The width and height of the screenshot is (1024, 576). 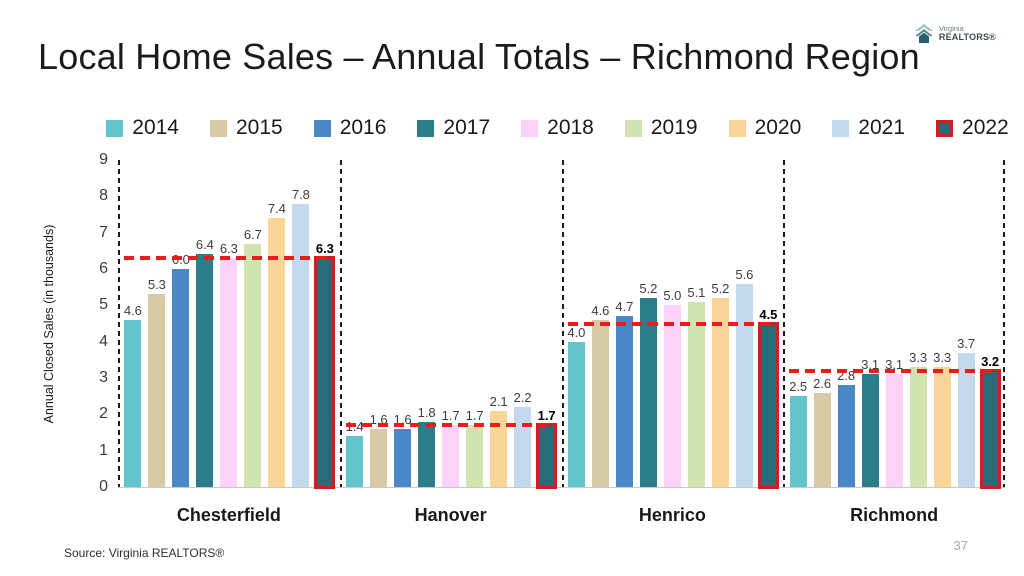 I want to click on bar-value-2015-henrico: 4.6, so click(x=600, y=310).